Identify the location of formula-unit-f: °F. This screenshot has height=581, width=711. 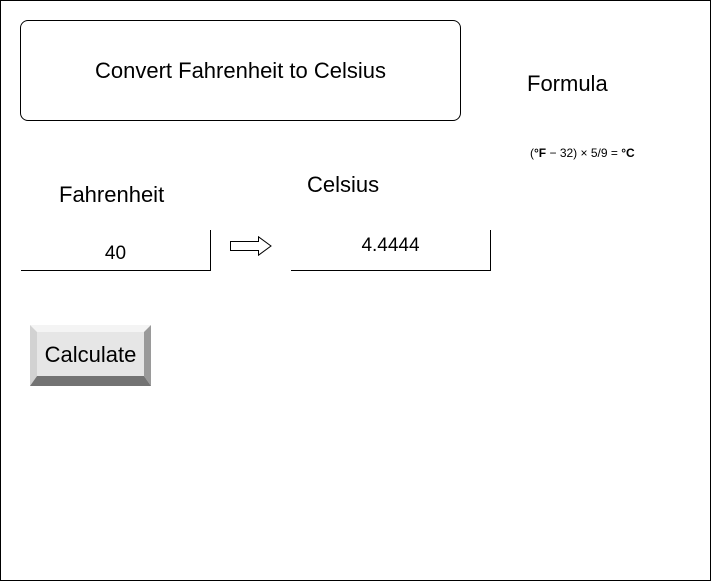
(540, 153).